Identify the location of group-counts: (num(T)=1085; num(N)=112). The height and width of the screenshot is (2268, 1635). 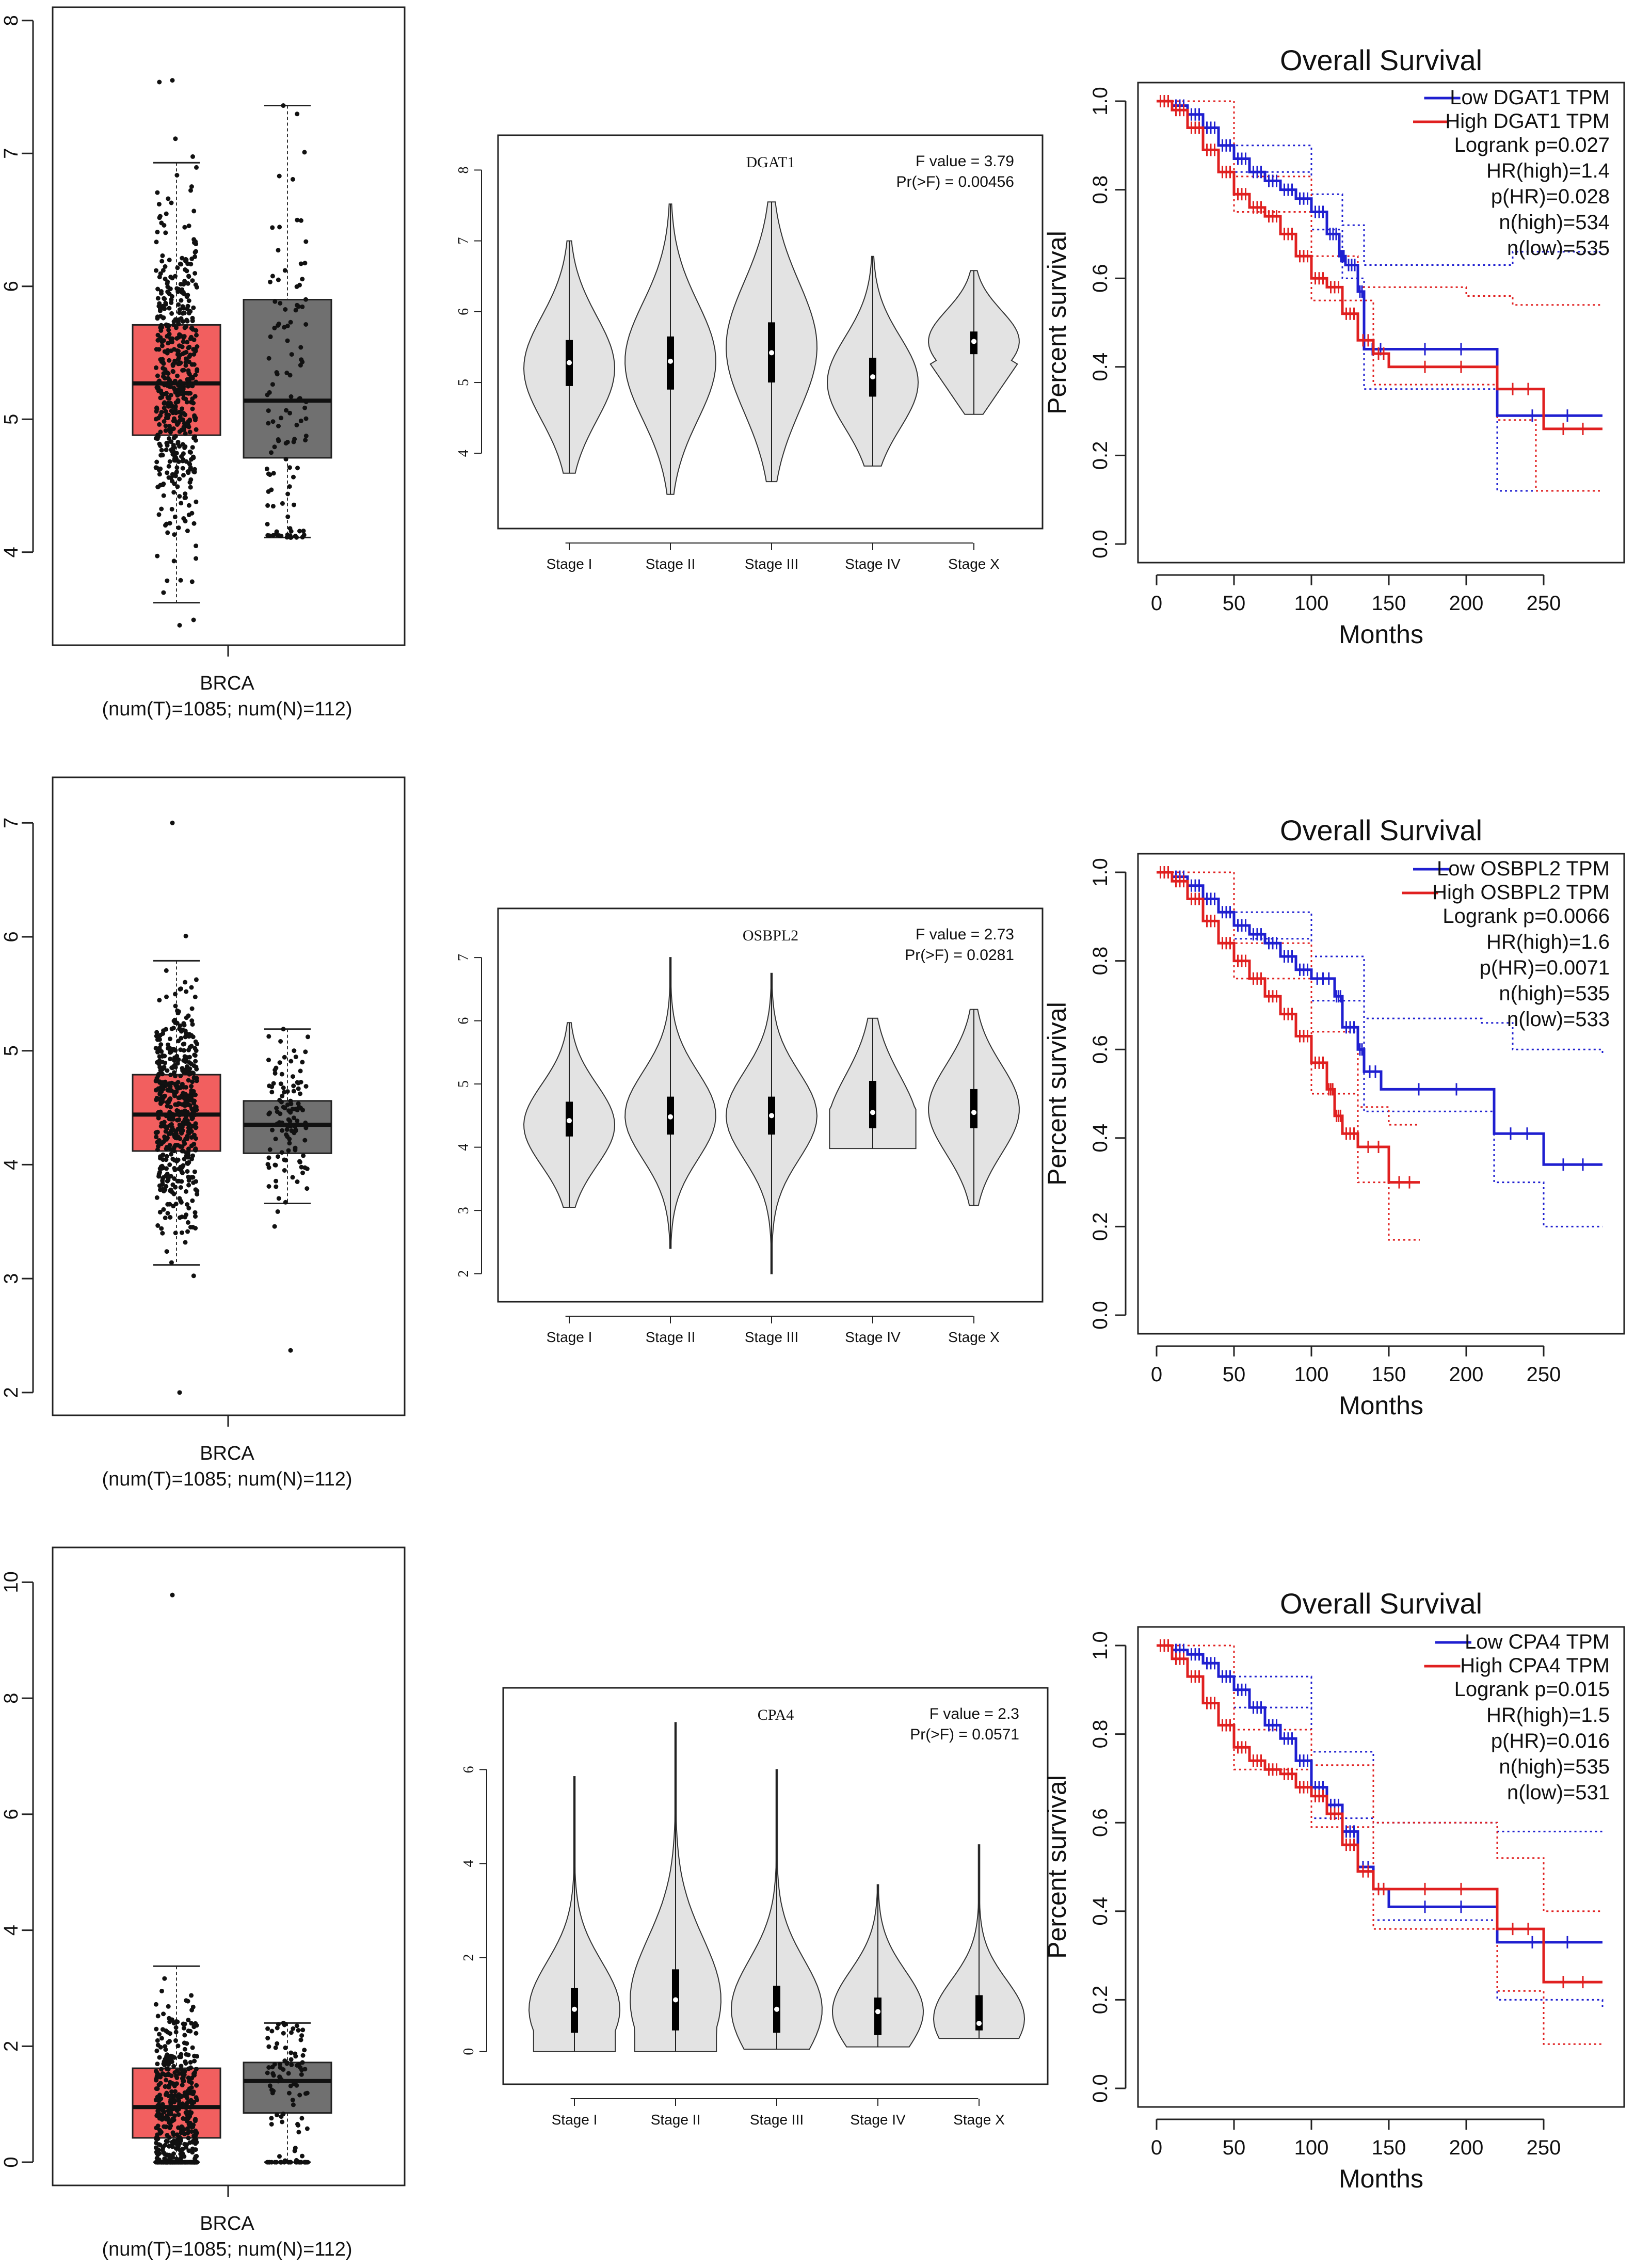
(227, 1479).